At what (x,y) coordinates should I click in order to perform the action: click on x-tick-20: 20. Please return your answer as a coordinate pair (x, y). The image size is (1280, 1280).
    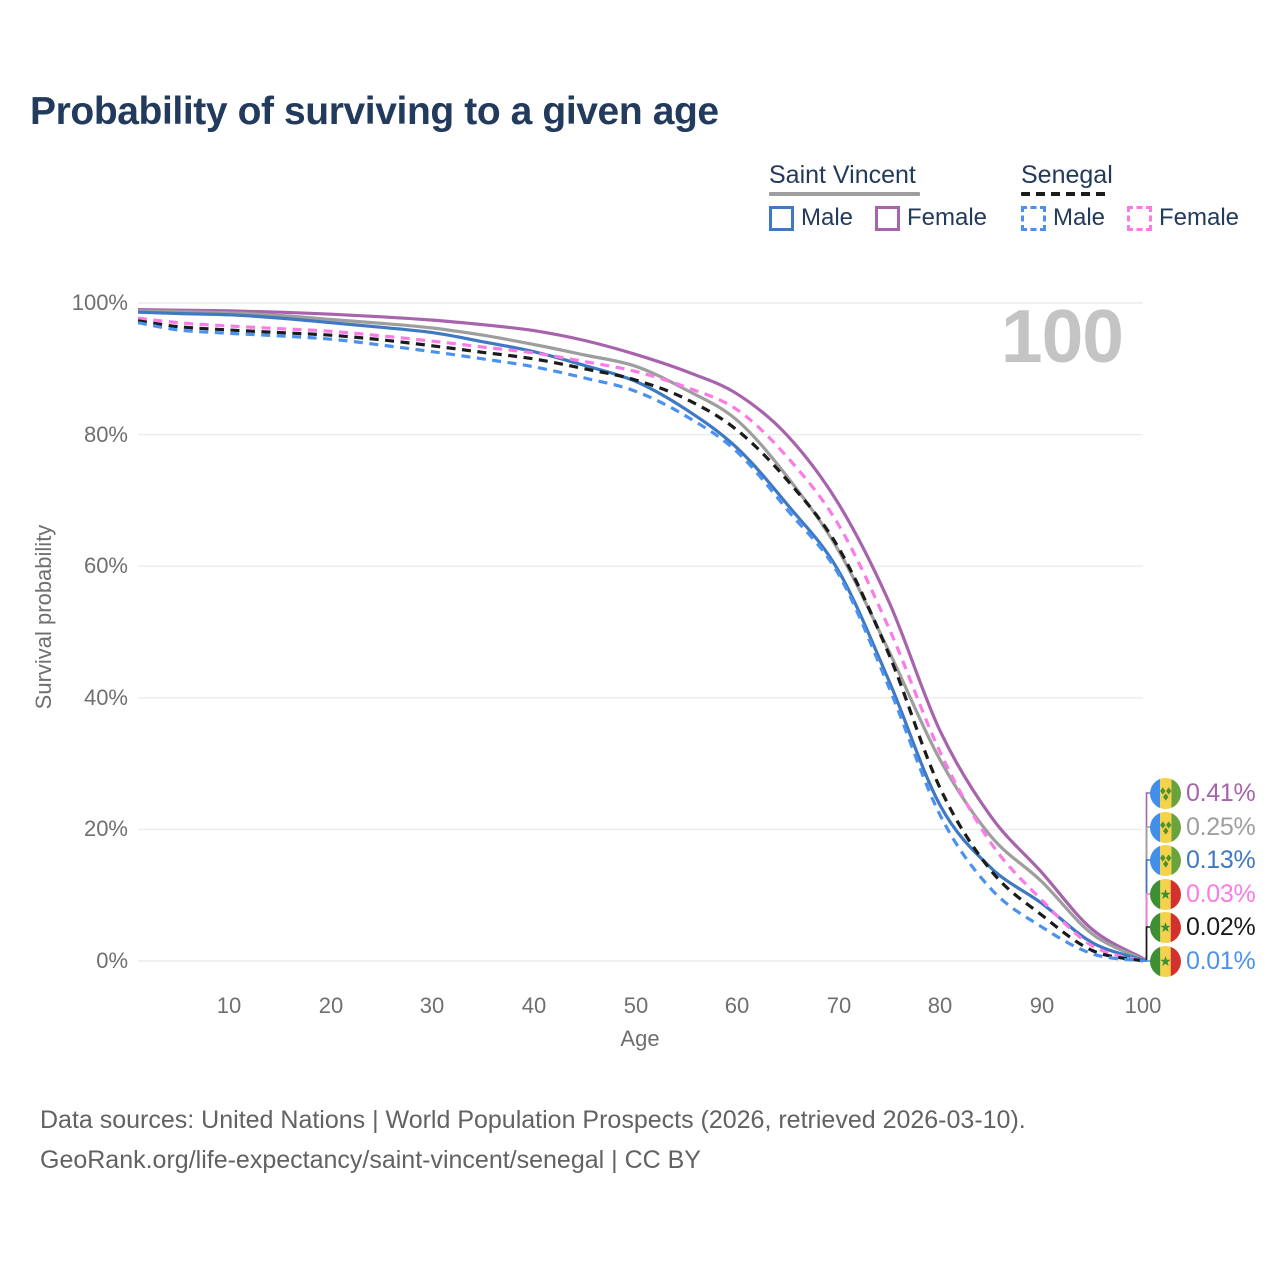
    Looking at the image, I should click on (331, 1005).